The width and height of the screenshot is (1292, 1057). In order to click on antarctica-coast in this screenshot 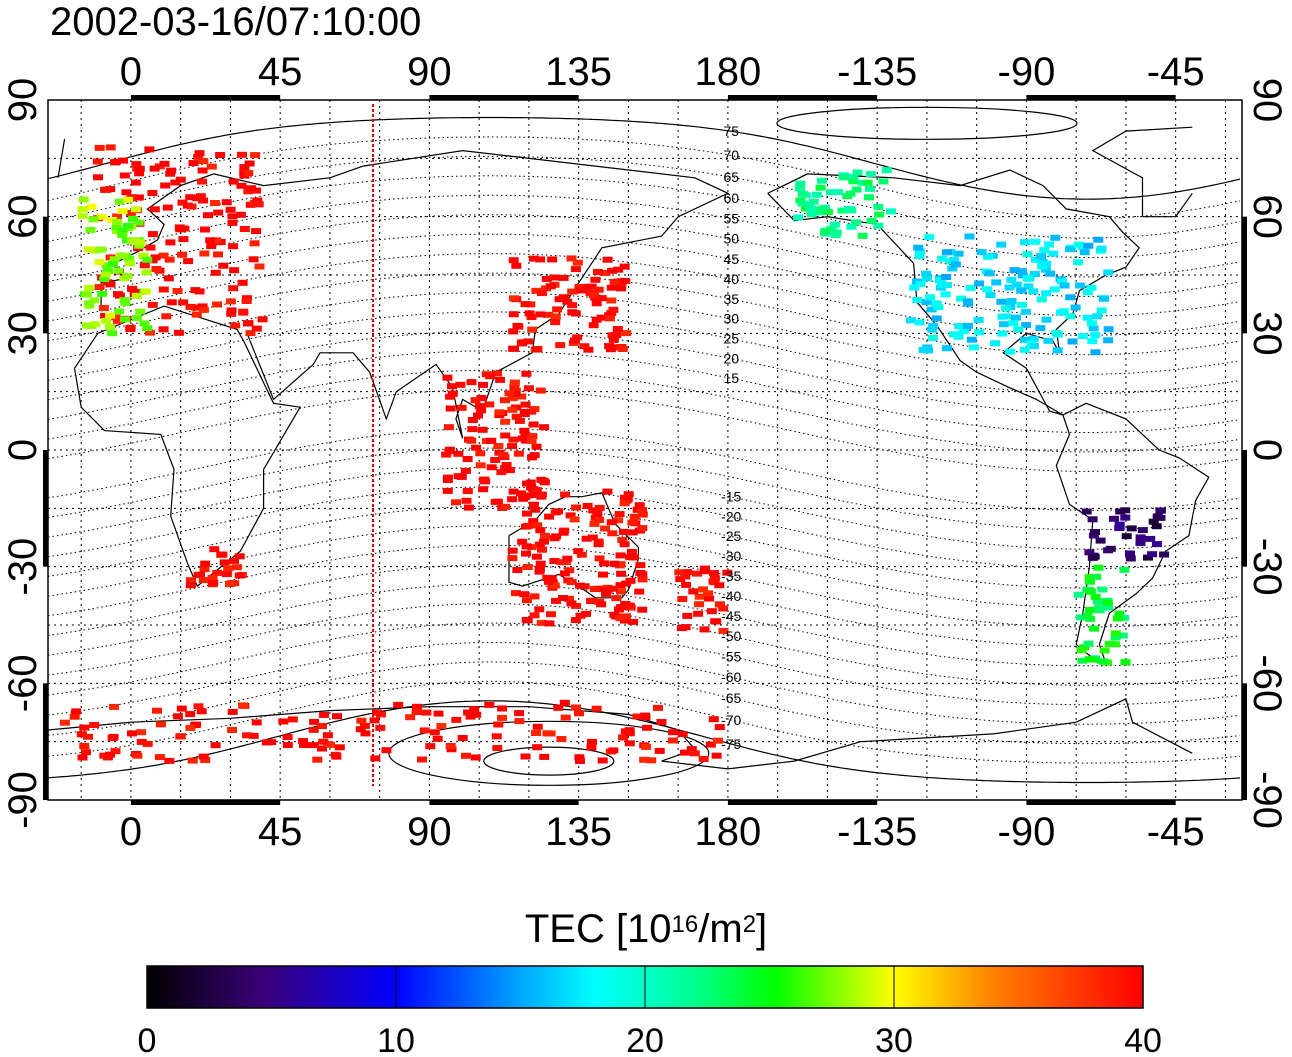, I will do `click(620, 734)`.